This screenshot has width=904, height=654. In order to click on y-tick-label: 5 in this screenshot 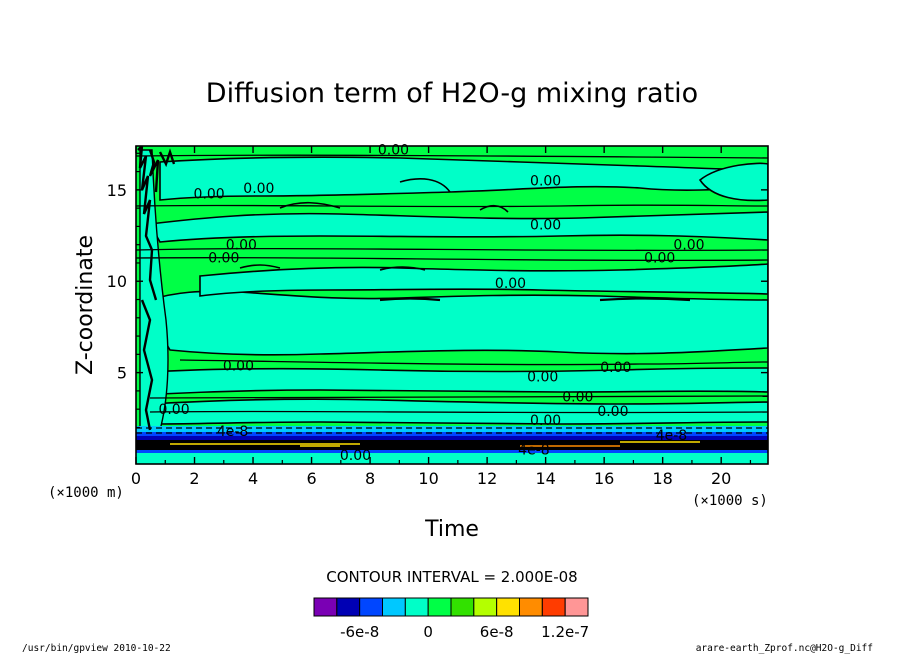, I will do `click(122, 373)`.